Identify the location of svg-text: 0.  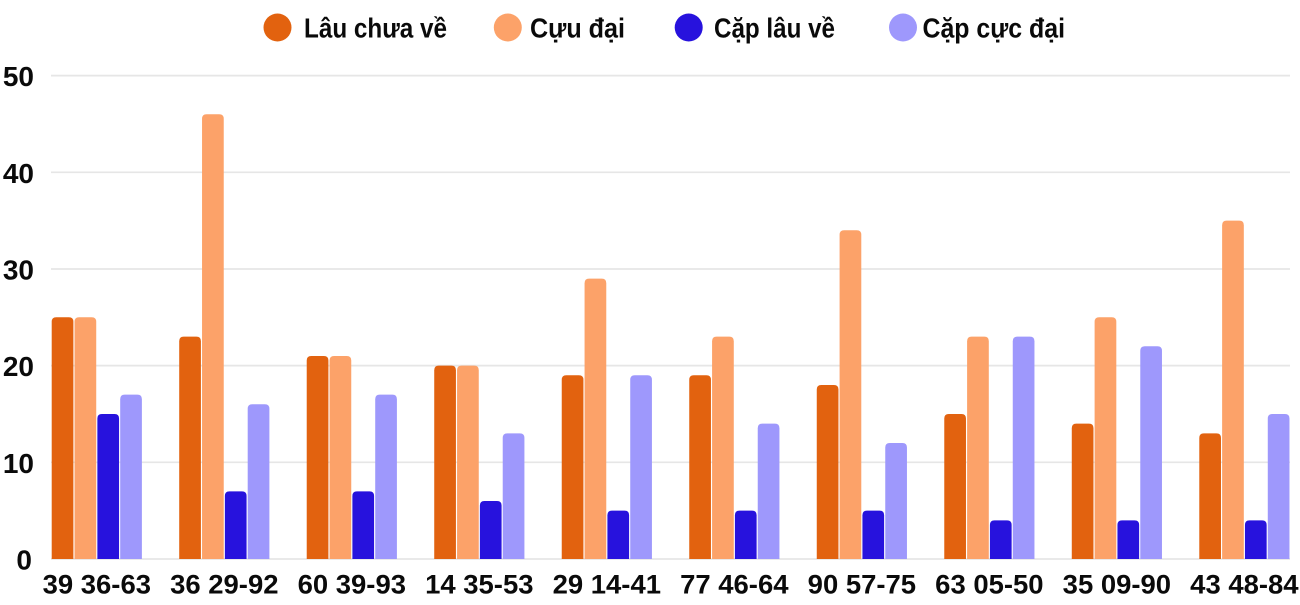
(24, 560).